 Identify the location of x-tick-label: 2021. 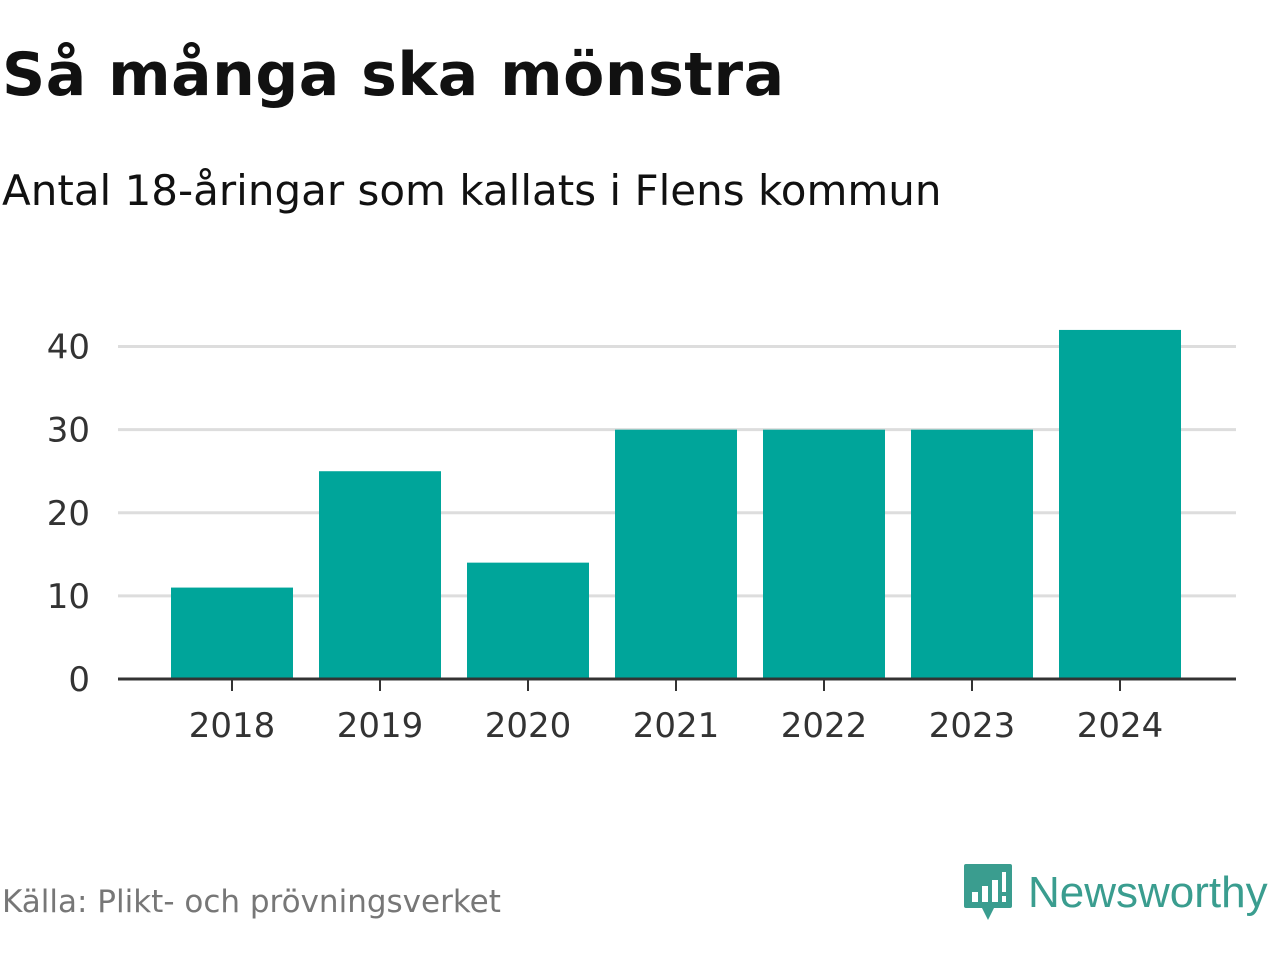
(676, 726).